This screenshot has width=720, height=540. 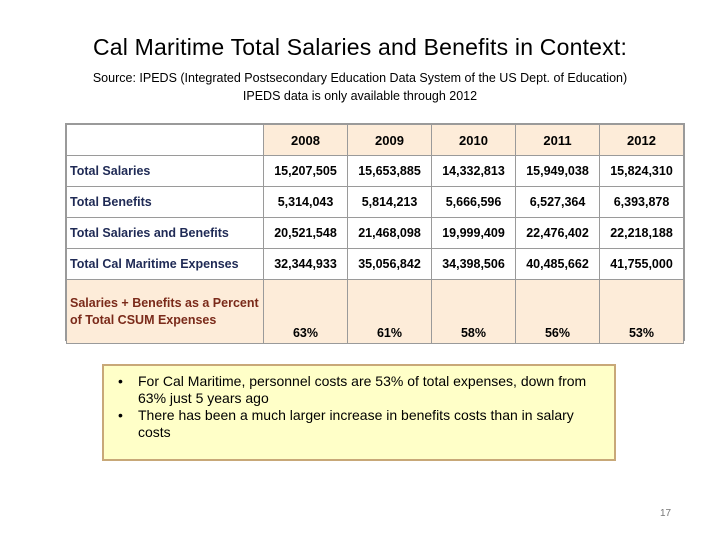 I want to click on table-cell: 5,314,043, so click(x=305, y=202).